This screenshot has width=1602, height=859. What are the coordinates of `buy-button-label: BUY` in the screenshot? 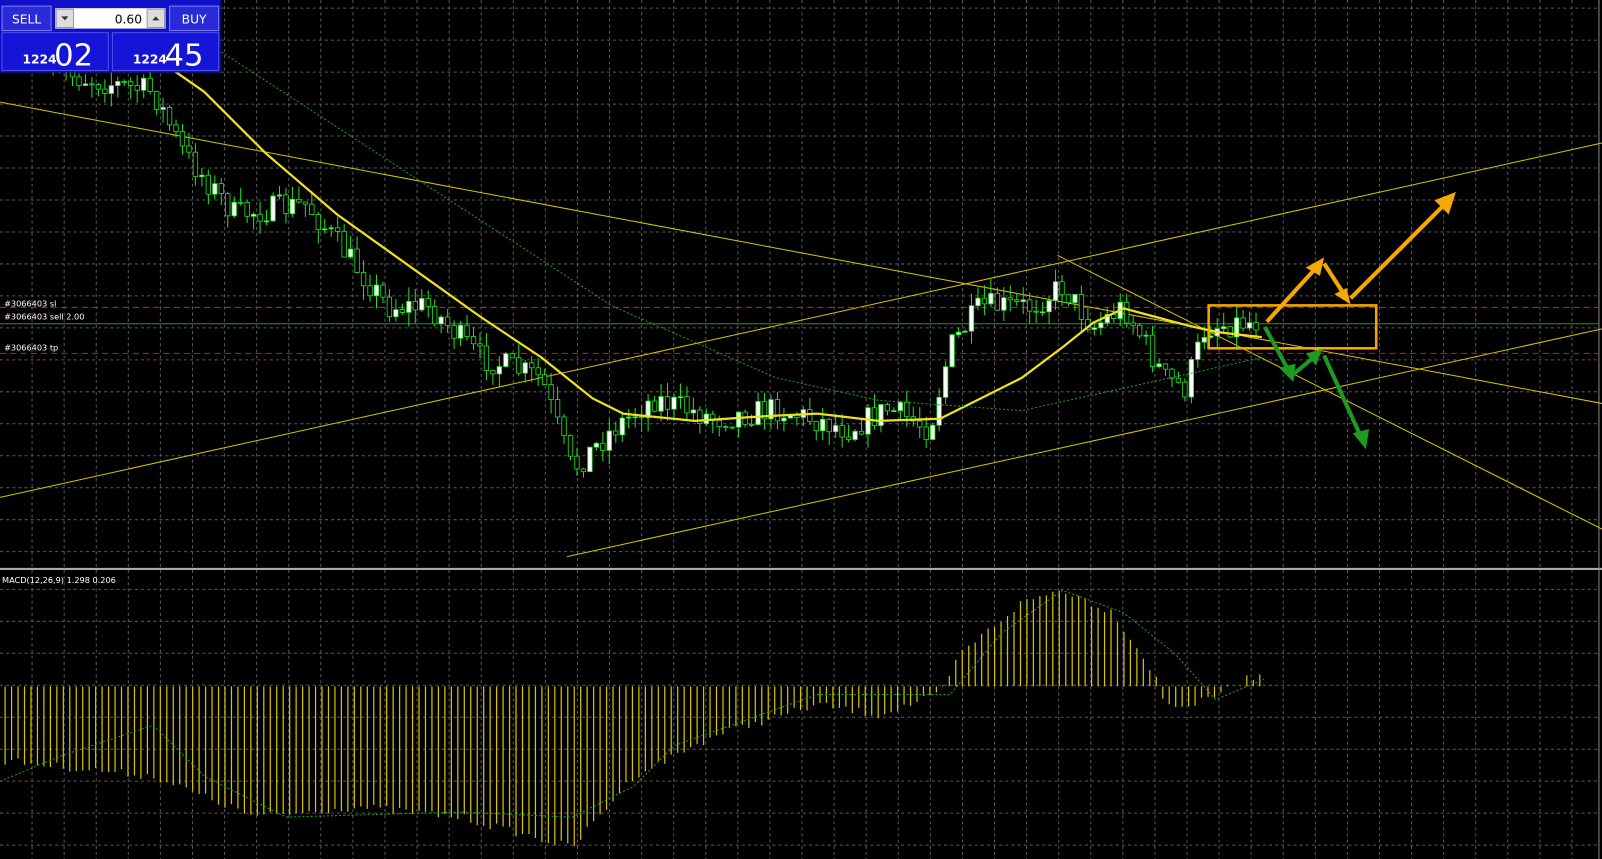 It's located at (194, 19).